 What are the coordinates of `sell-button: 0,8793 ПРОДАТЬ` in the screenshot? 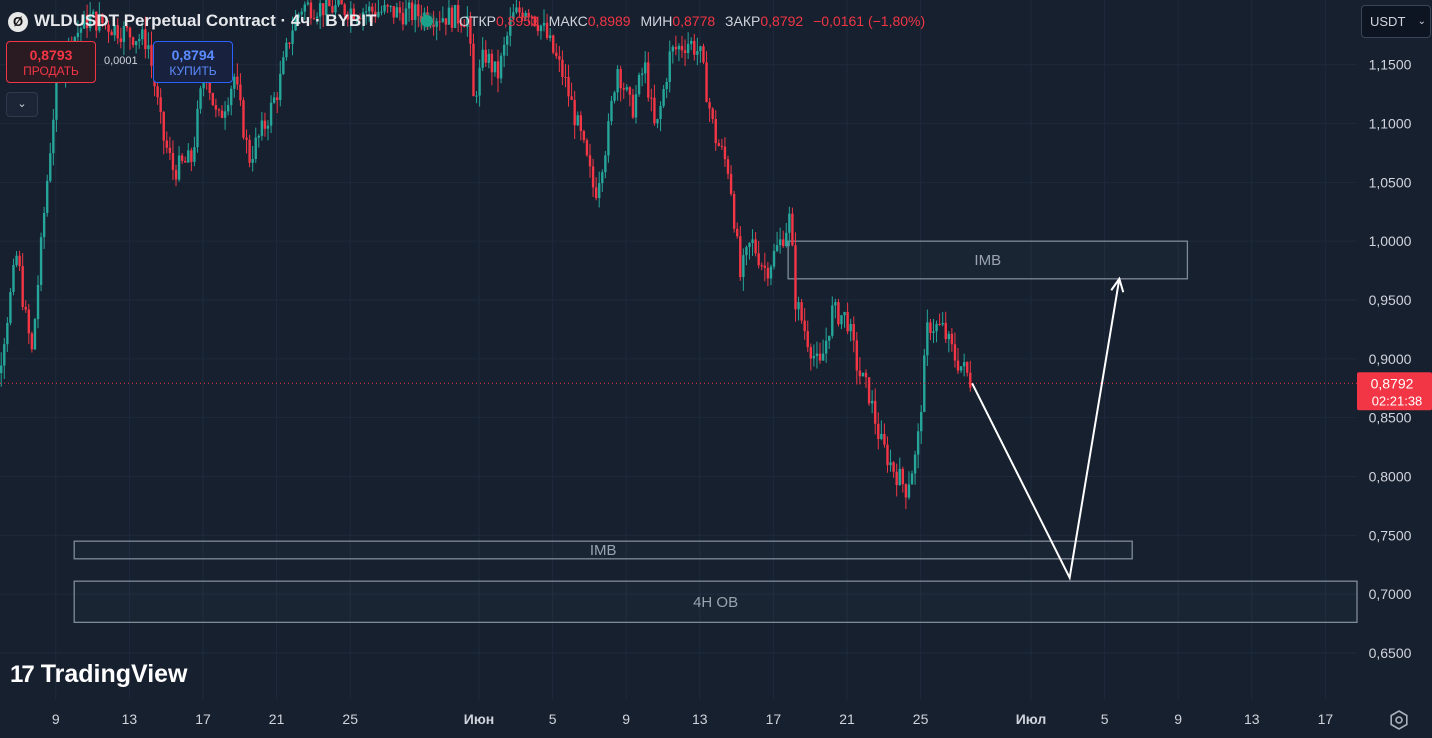 It's located at (51, 62).